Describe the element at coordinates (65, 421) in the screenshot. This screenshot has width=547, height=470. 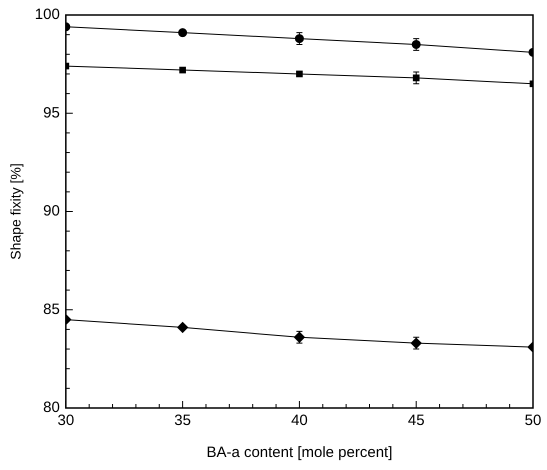
I see `x-tick-label: 30` at that location.